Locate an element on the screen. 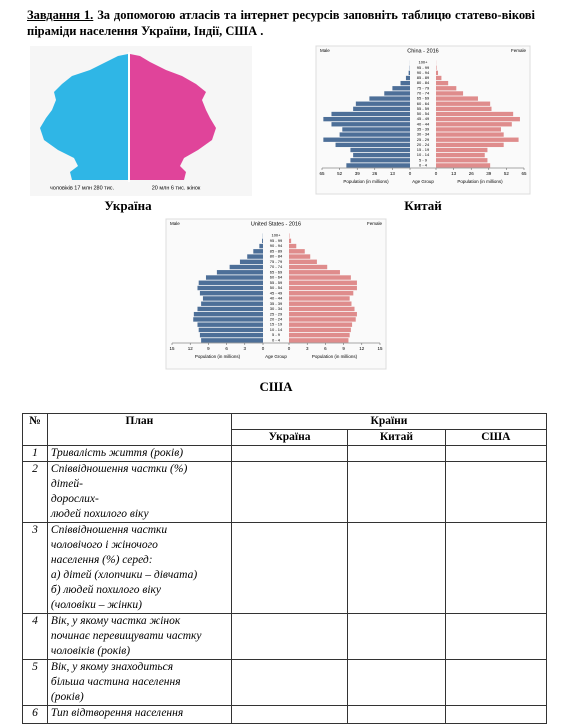  chart-title: China - 2016 is located at coordinates (423, 51).